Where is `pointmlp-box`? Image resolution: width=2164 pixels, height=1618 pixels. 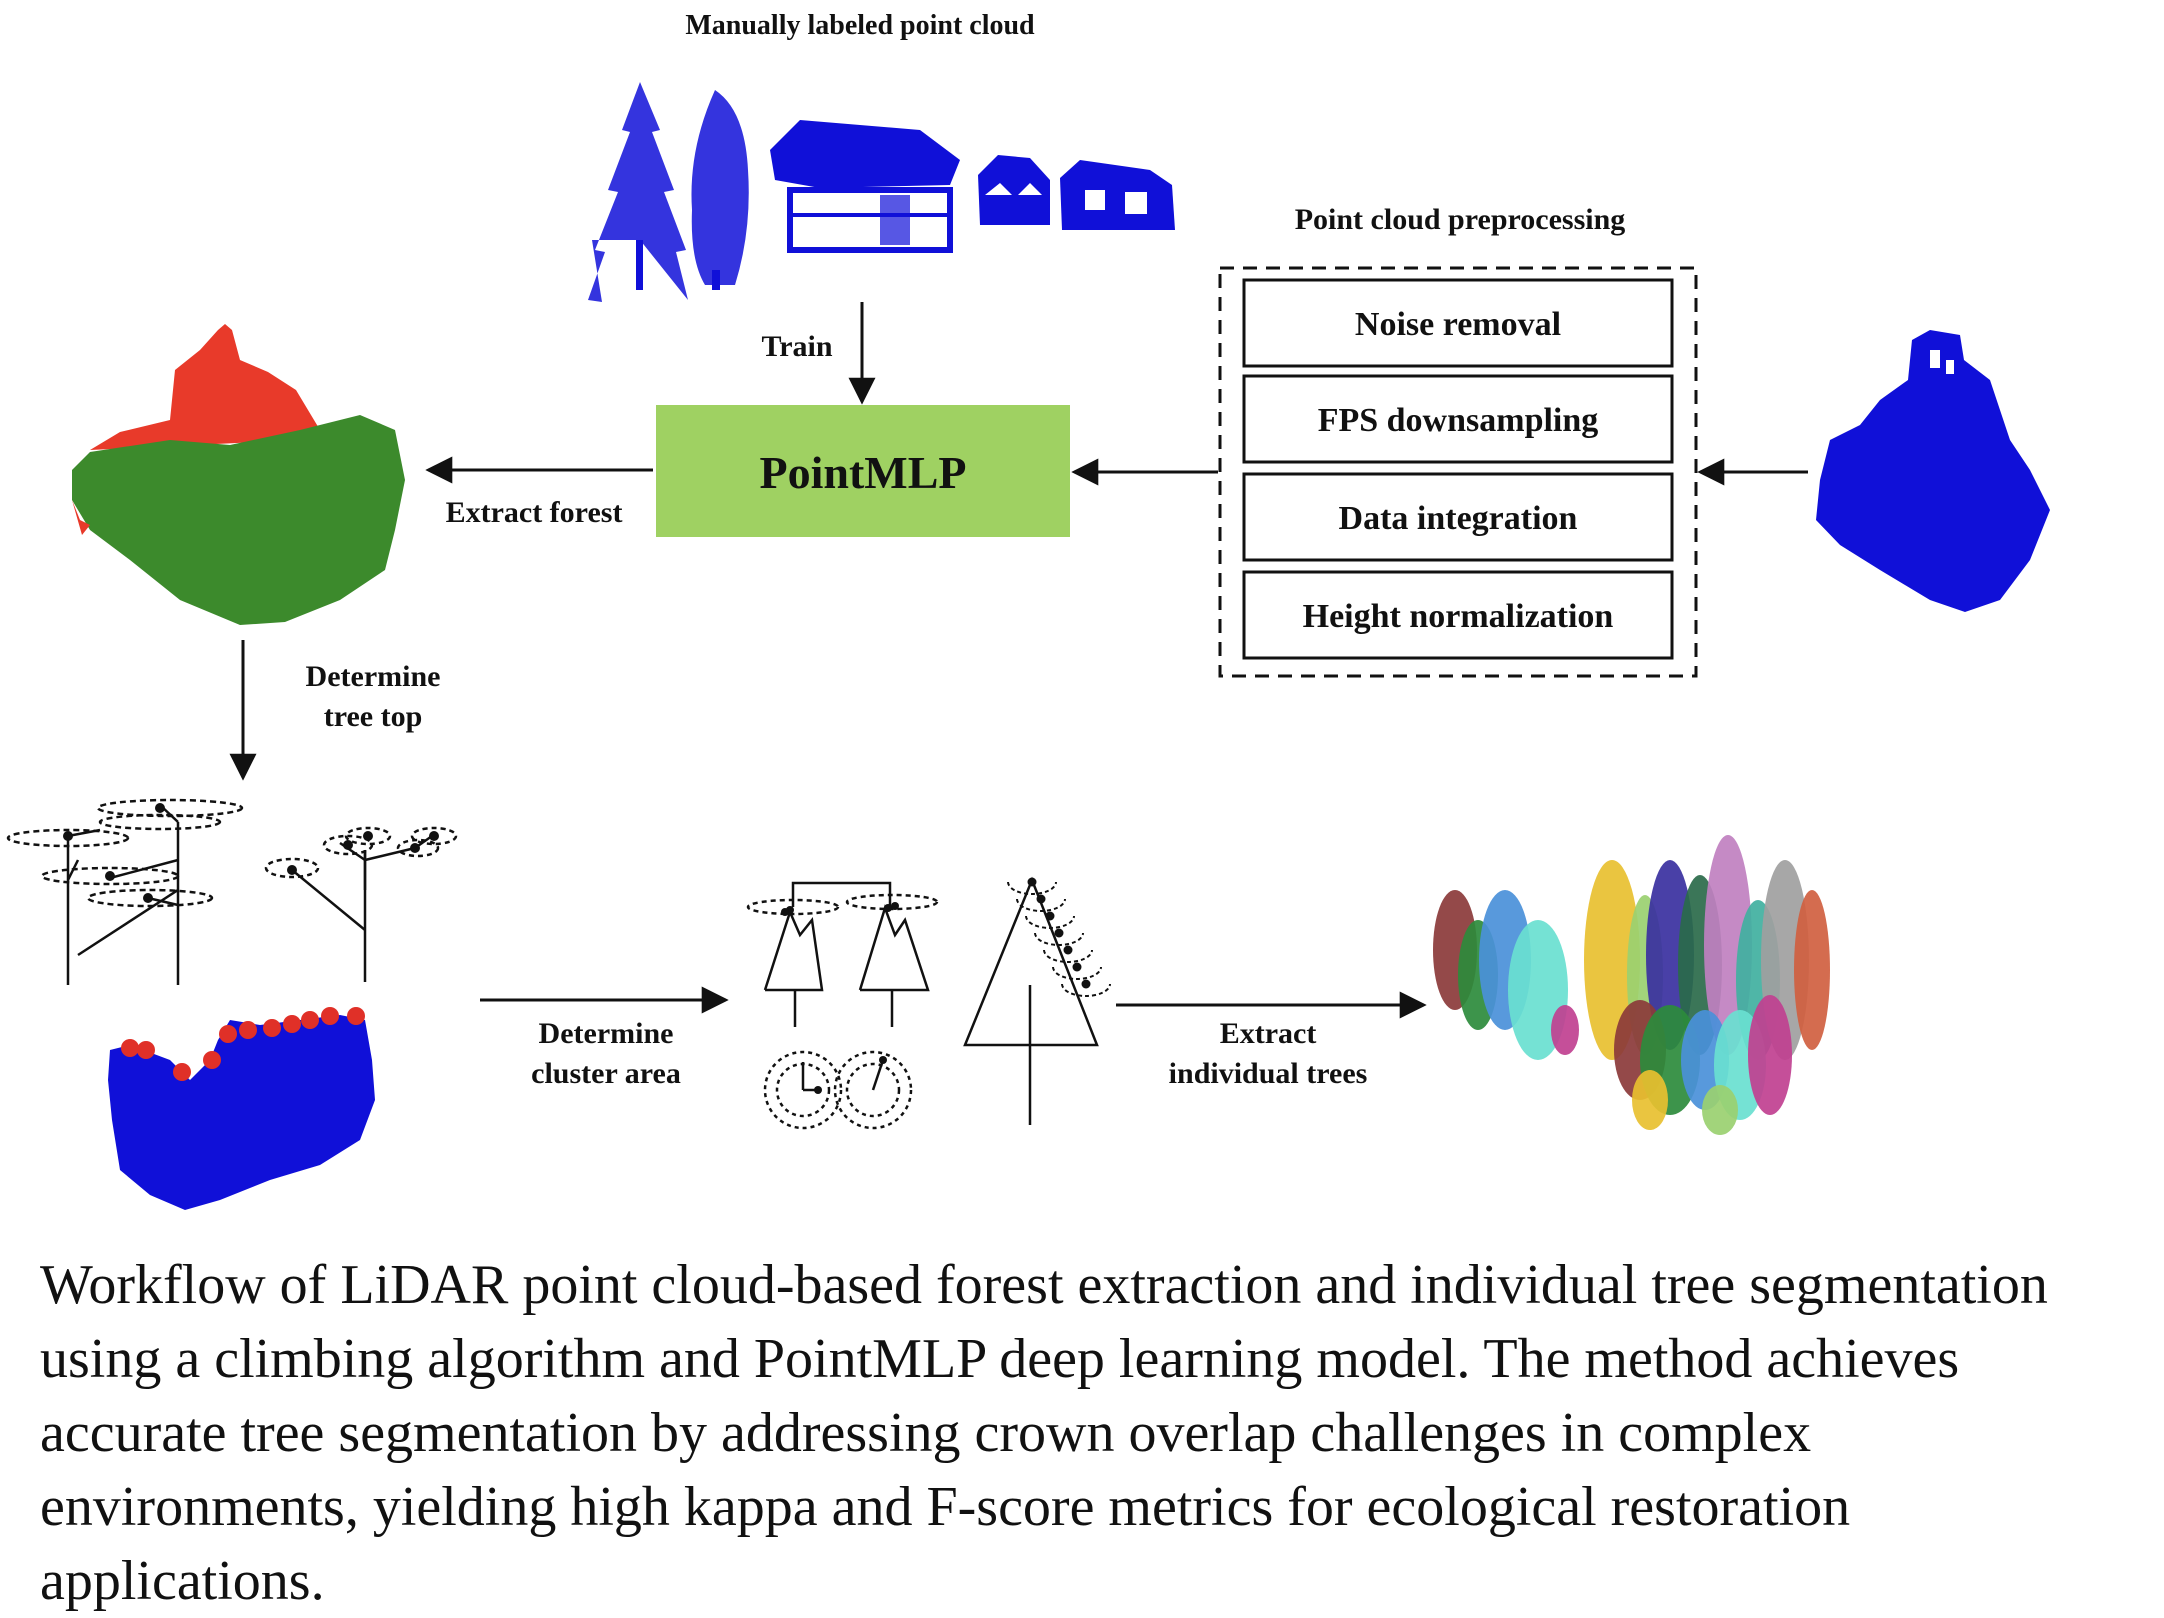
pointmlp-box is located at coordinates (863, 471).